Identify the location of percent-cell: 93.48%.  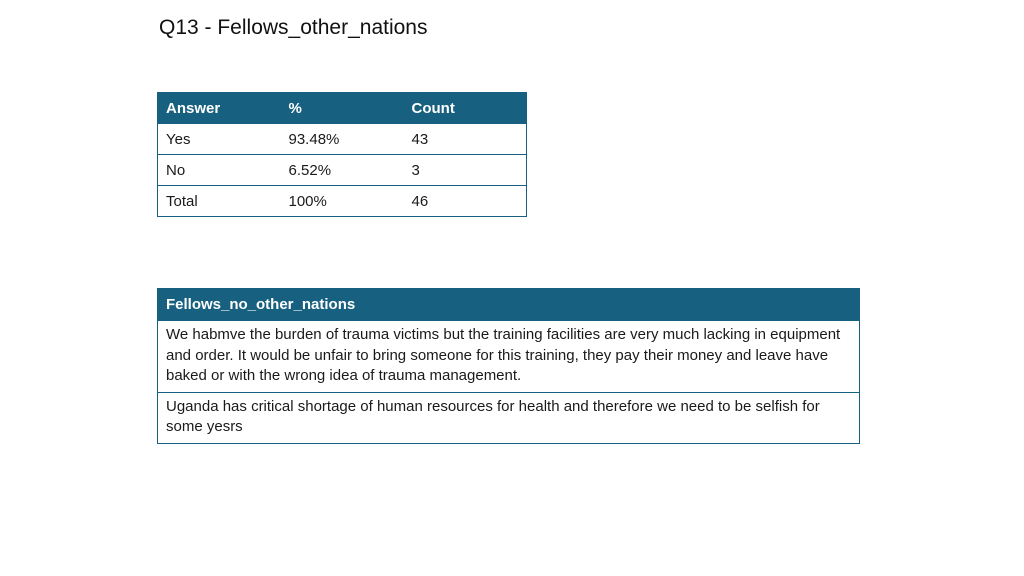
(342, 139).